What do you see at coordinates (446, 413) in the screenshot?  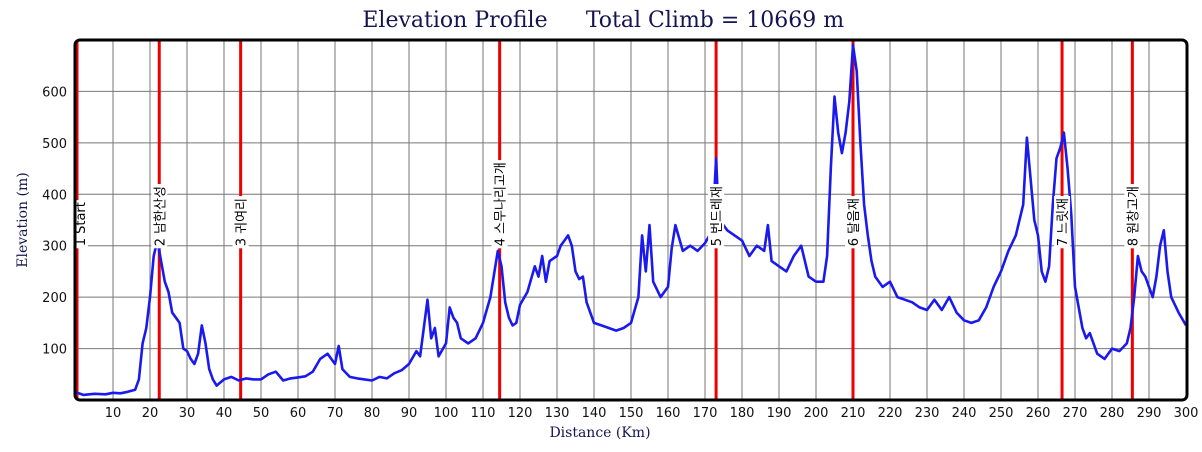 I see `x-tick-label: 100` at bounding box center [446, 413].